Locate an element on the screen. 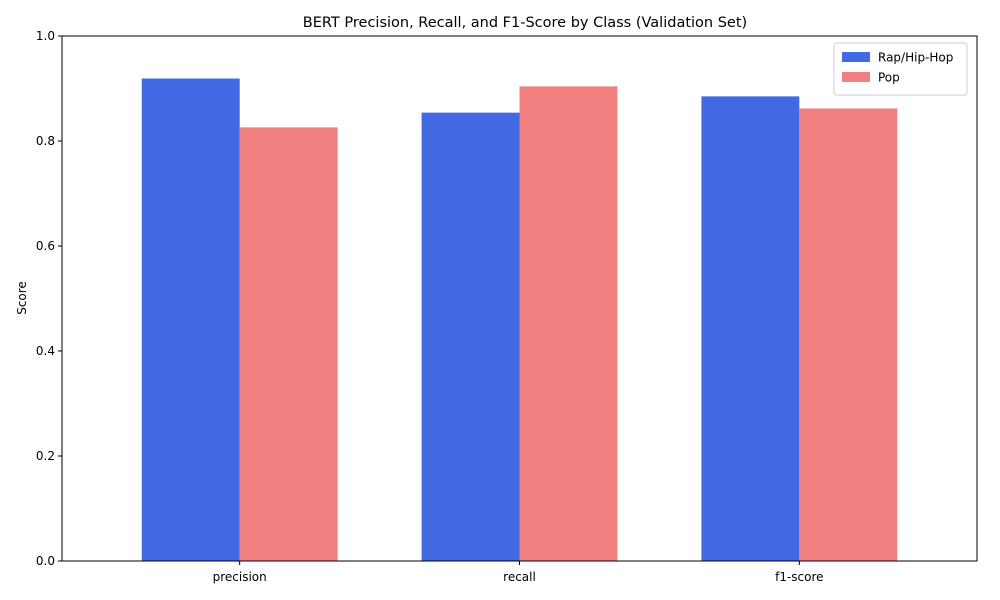 This screenshot has height=600, width=1000. y-axis-label: Score is located at coordinates (22, 298).